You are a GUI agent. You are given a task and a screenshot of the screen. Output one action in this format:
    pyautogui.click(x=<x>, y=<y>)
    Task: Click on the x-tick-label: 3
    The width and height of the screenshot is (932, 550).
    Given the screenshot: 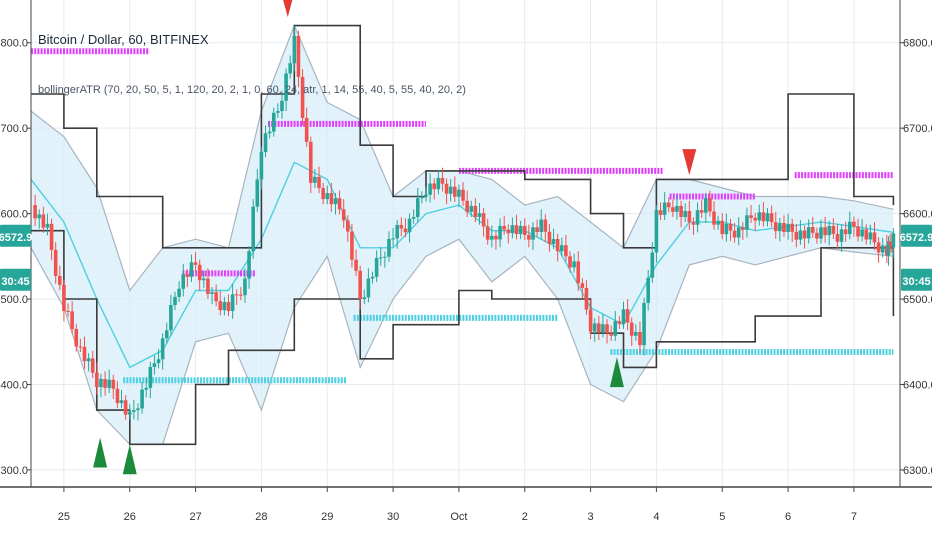 What is the action you would take?
    pyautogui.click(x=591, y=517)
    